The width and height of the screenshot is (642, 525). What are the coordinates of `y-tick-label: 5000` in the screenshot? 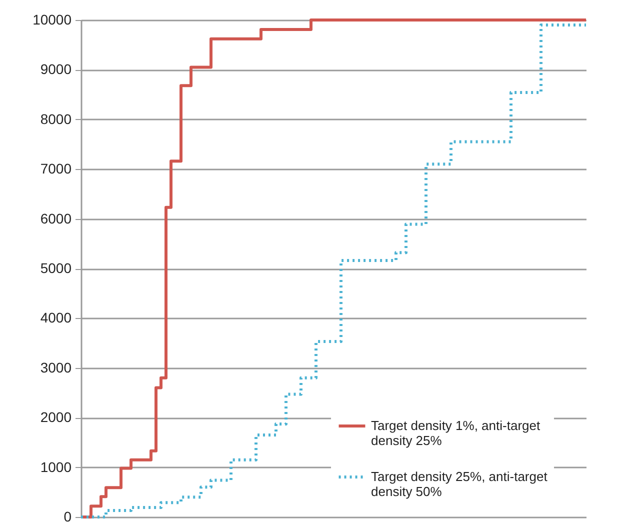 It's located at (56, 268).